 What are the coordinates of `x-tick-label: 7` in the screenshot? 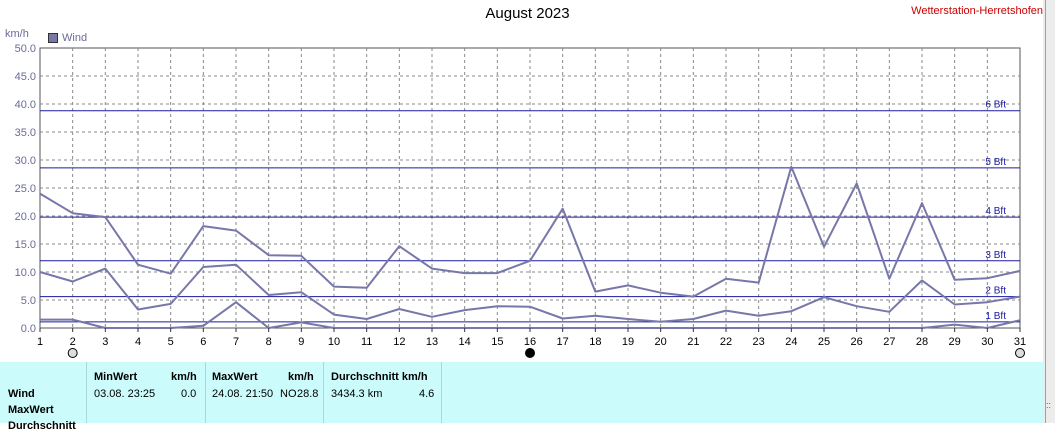 It's located at (236, 342).